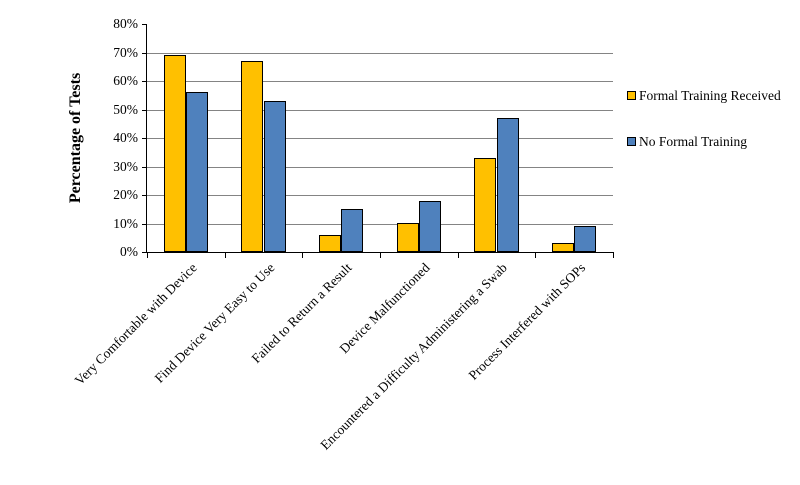 Image resolution: width=800 pixels, height=485 pixels. I want to click on legend-item-formal-training: Formal Training Received, so click(704, 95).